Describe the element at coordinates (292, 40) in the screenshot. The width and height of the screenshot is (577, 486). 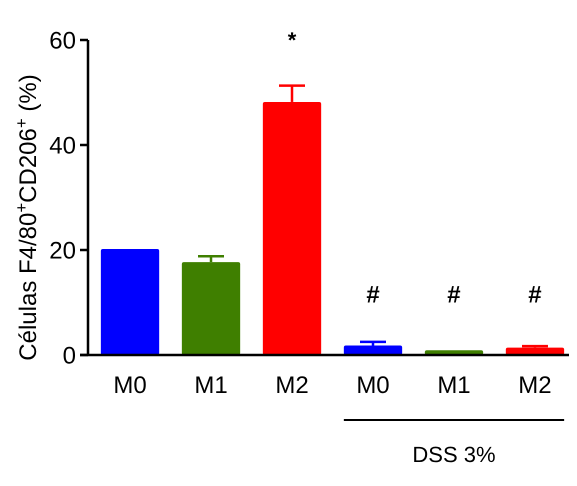
I see `annotation: *` at that location.